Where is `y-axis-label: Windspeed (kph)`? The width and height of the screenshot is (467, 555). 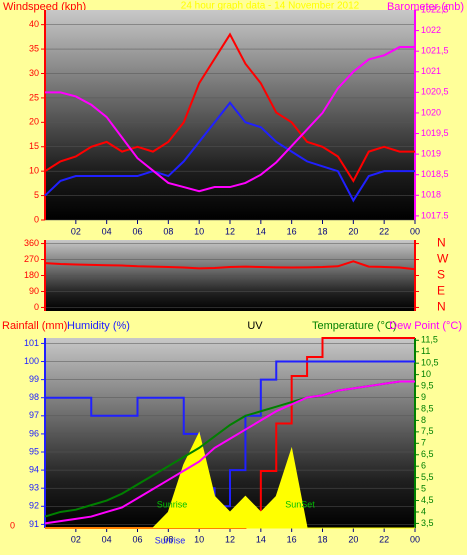 y-axis-label: Windspeed (kph) is located at coordinates (44, 7).